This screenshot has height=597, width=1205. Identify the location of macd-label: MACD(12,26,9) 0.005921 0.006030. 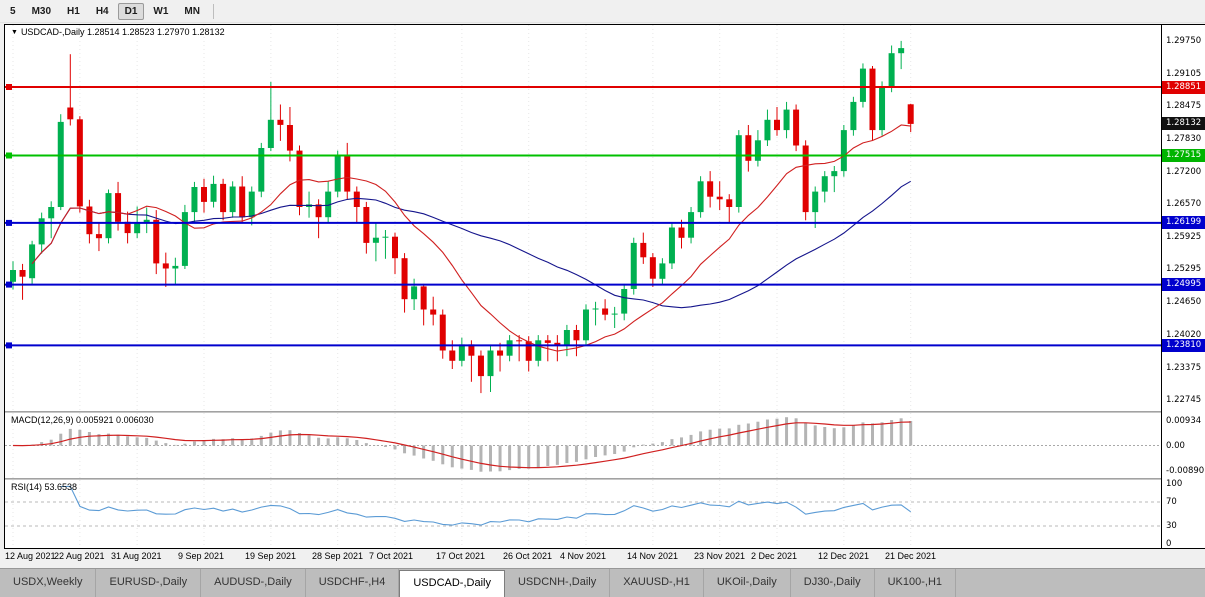
(82, 420).